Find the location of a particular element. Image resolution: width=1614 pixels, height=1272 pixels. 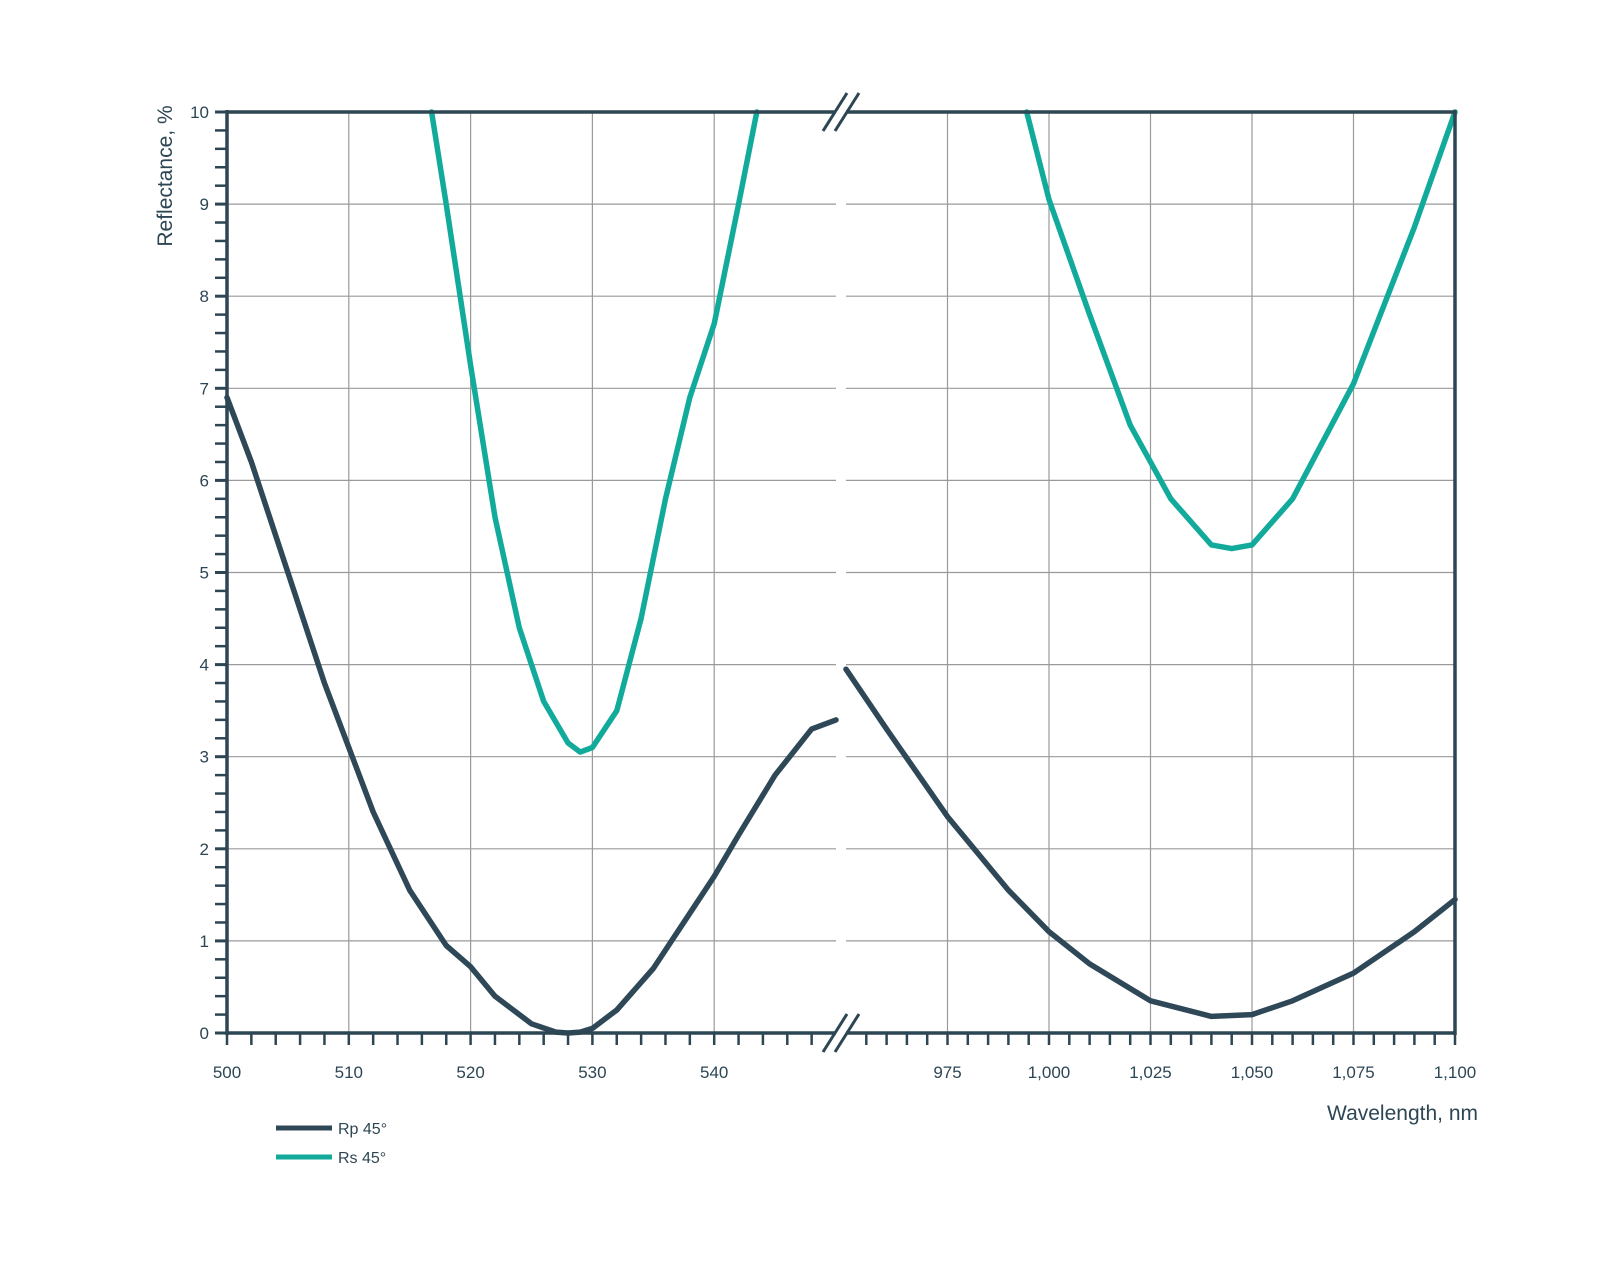

x-tick-label: 1,025 is located at coordinates (1150, 1072).